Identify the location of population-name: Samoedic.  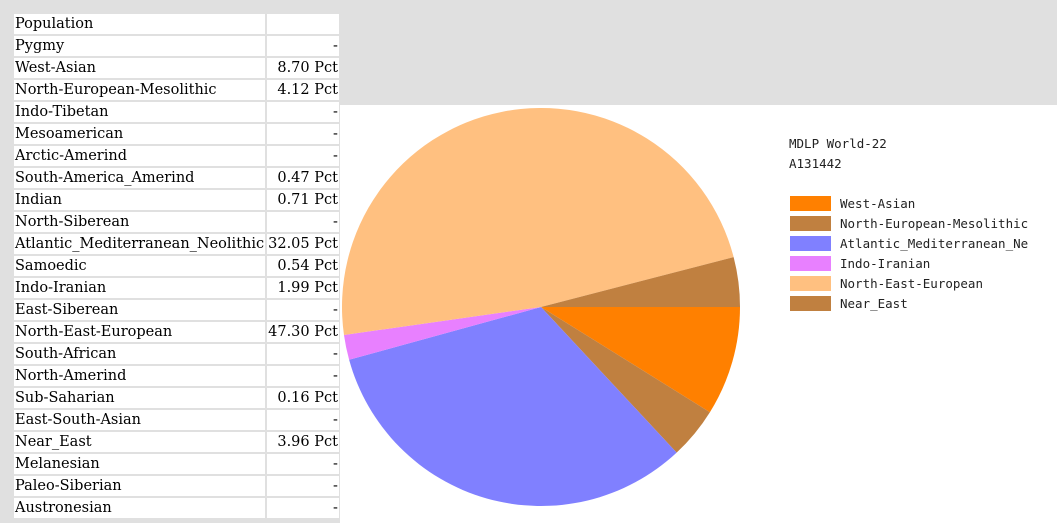
(140, 266).